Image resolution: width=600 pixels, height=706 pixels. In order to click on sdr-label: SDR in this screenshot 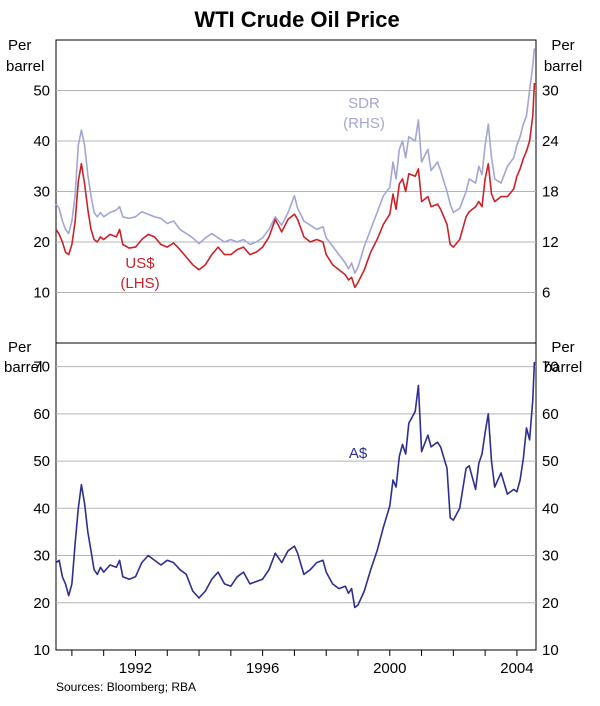, I will do `click(364, 103)`.